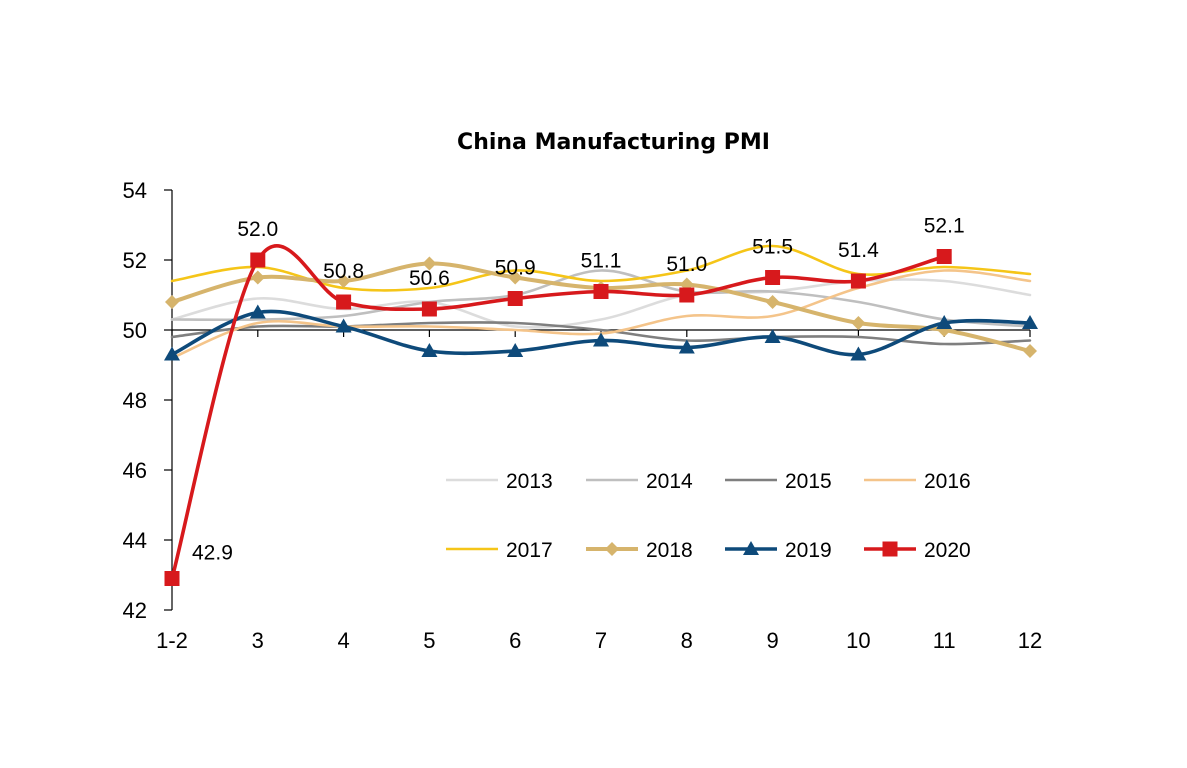 This screenshot has height=768, width=1187. Describe the element at coordinates (669, 550) in the screenshot. I see `legend-label-2018: 2018` at that location.